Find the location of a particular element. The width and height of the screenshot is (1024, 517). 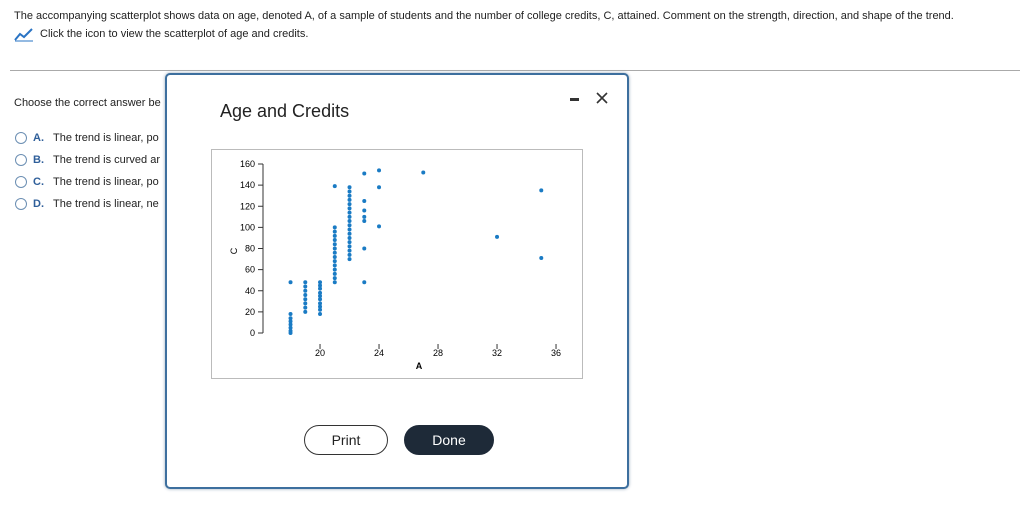

y-tick-label: 120 is located at coordinates (247, 206).